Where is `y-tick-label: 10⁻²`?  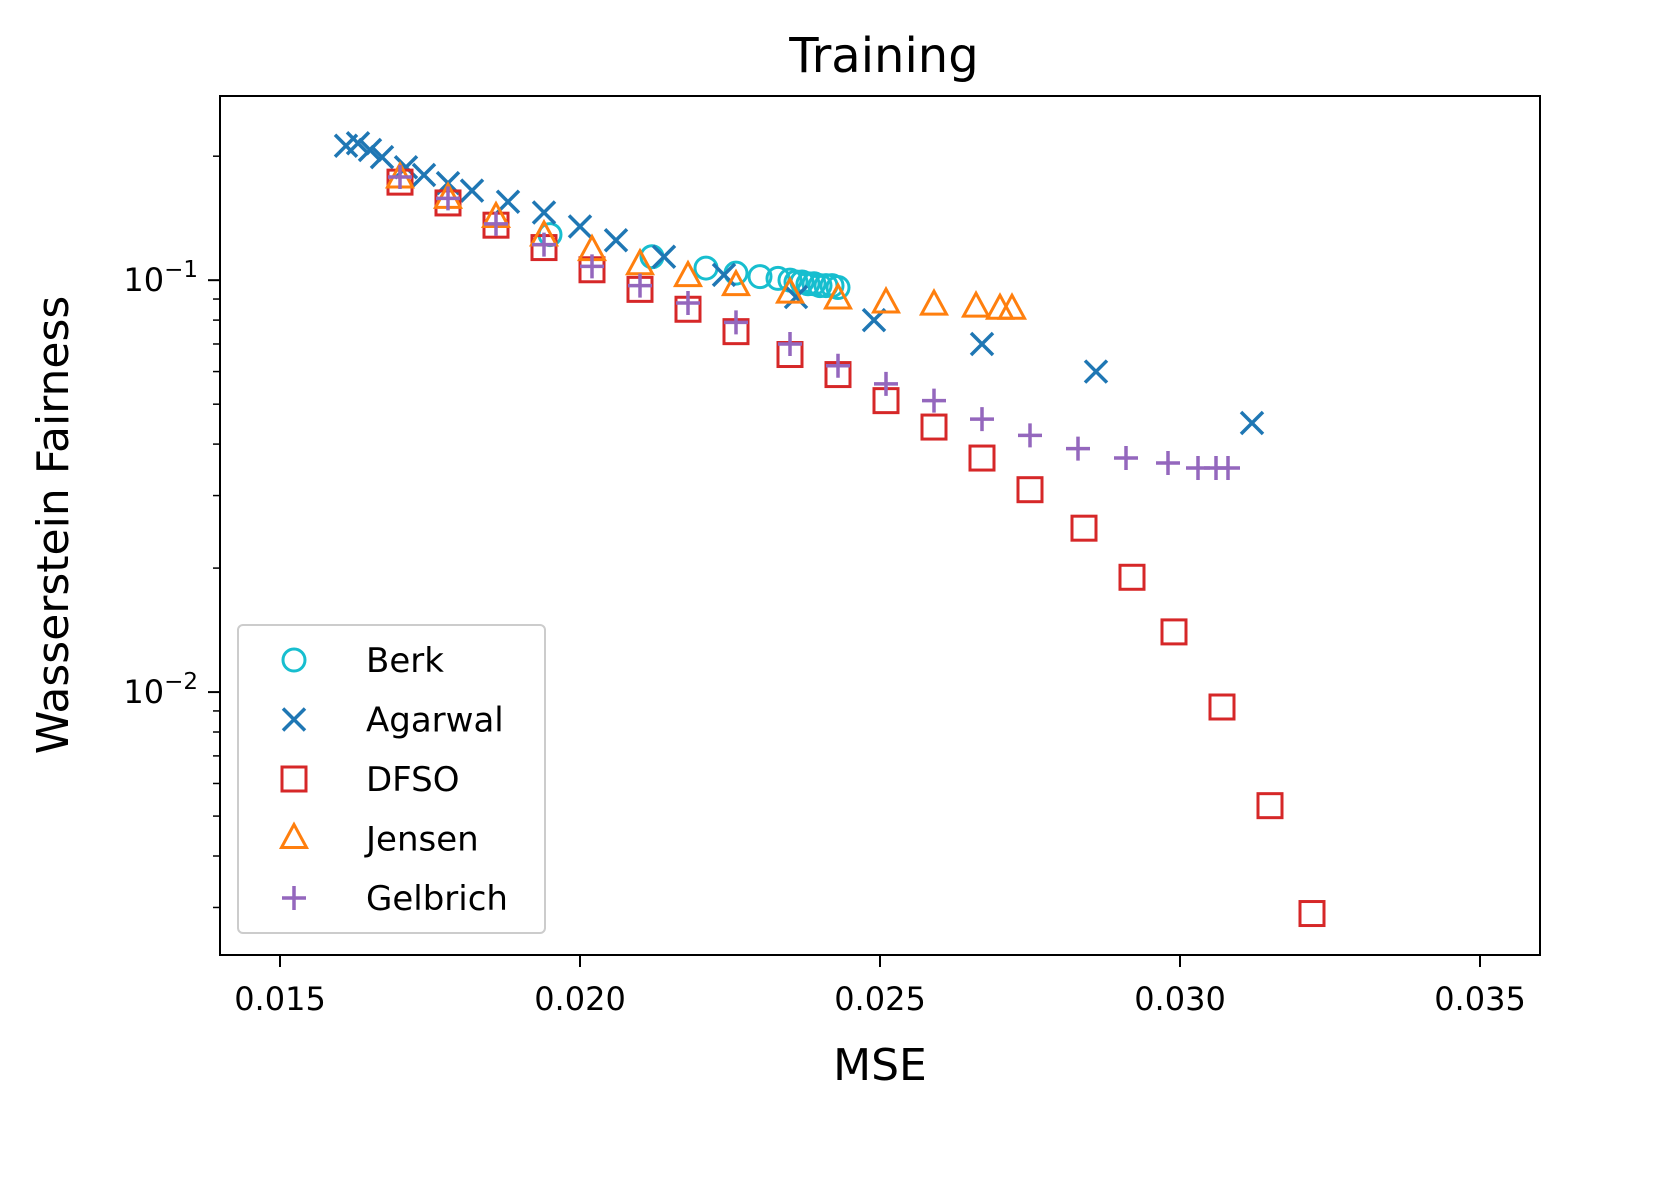 y-tick-label: 10⁻² is located at coordinates (160, 690).